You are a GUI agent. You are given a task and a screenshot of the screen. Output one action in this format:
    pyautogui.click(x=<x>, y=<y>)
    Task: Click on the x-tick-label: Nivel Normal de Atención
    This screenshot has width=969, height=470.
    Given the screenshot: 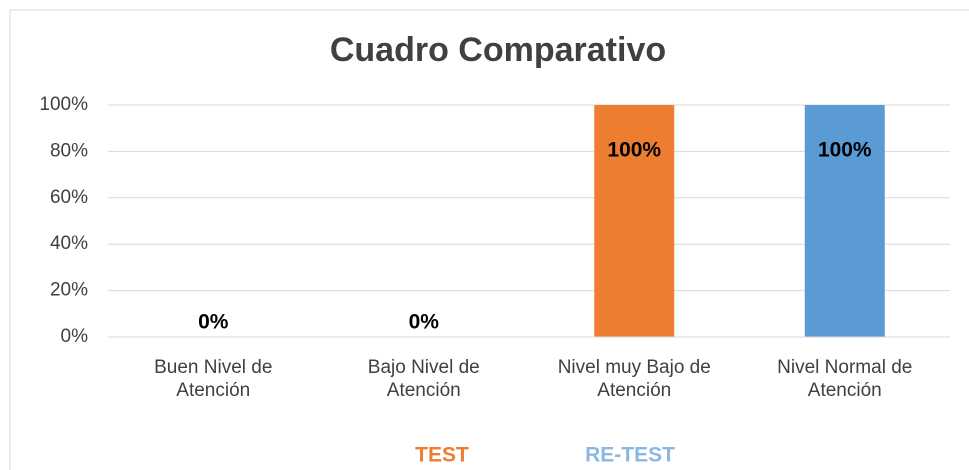 What is the action you would take?
    pyautogui.click(x=845, y=379)
    